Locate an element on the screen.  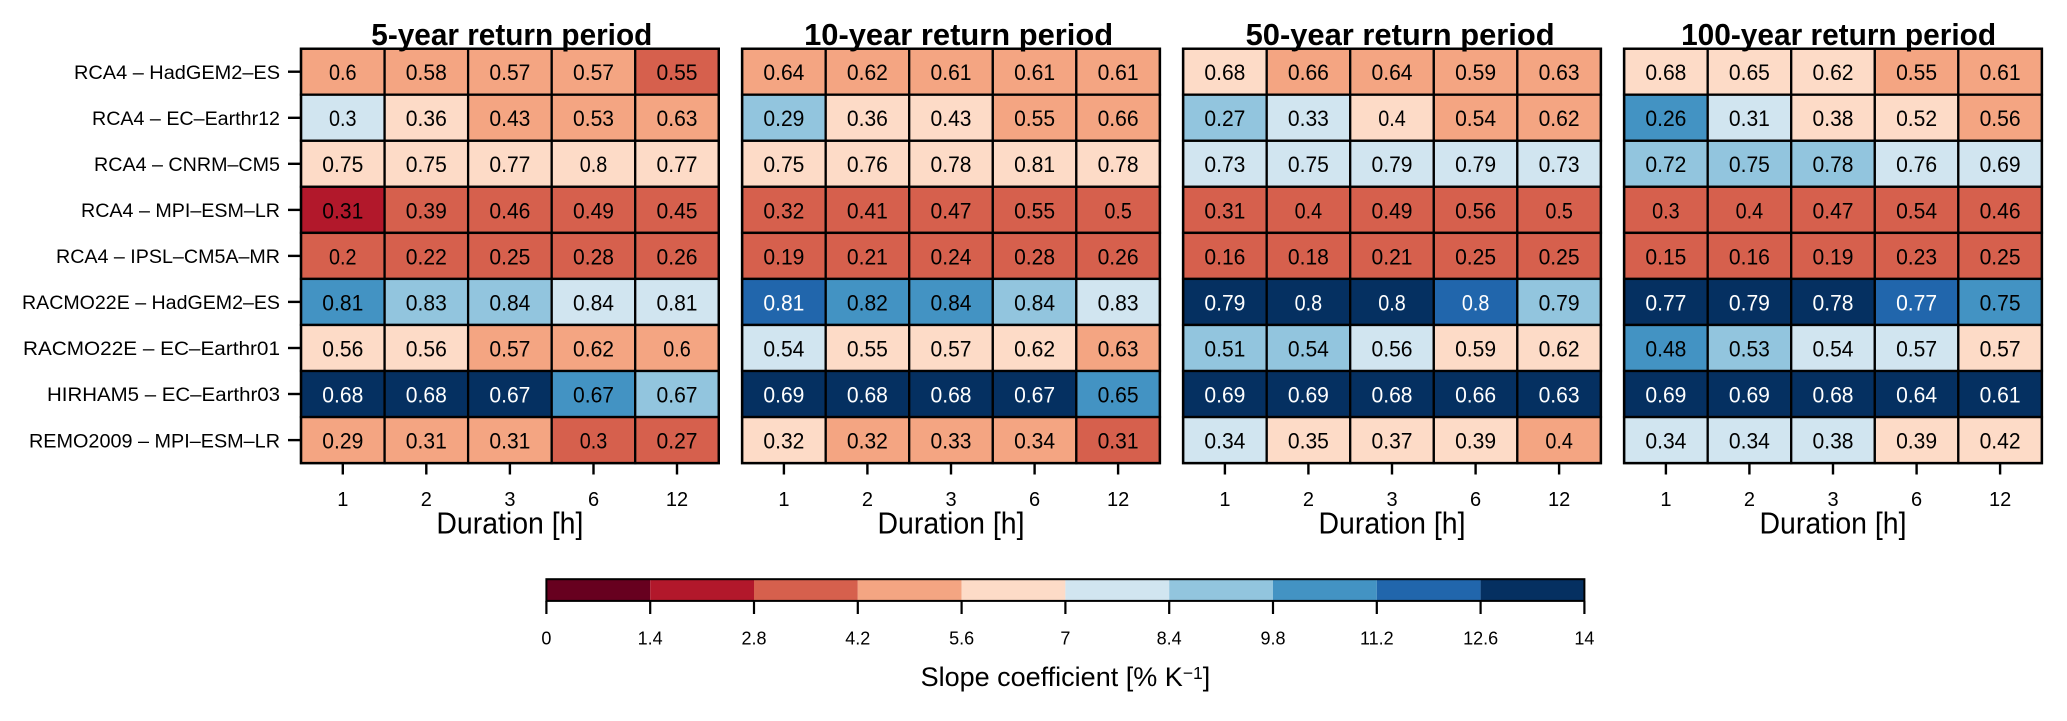
svg-text: 0.18 is located at coordinates (1308, 256).